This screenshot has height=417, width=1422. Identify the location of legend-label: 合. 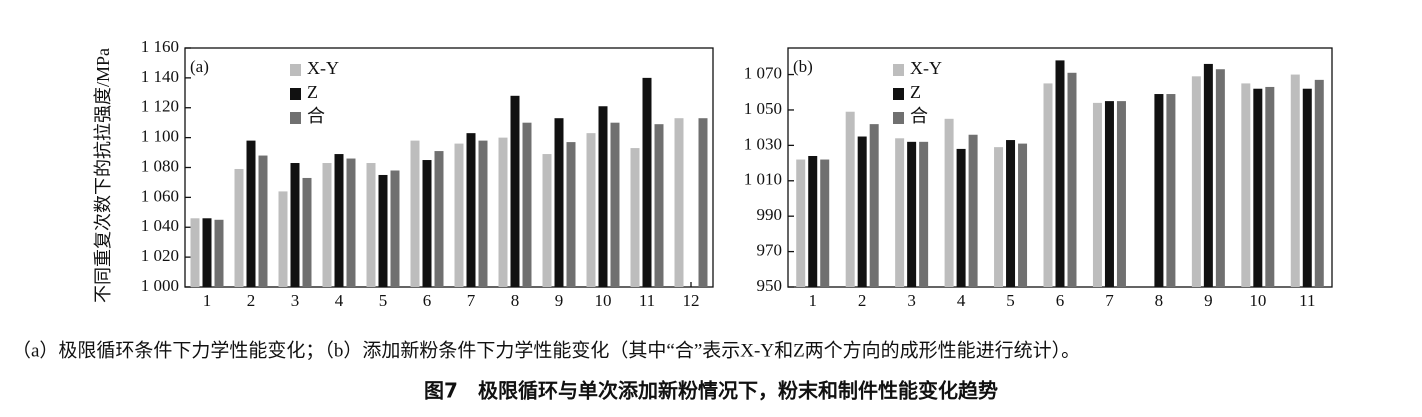
(919, 116).